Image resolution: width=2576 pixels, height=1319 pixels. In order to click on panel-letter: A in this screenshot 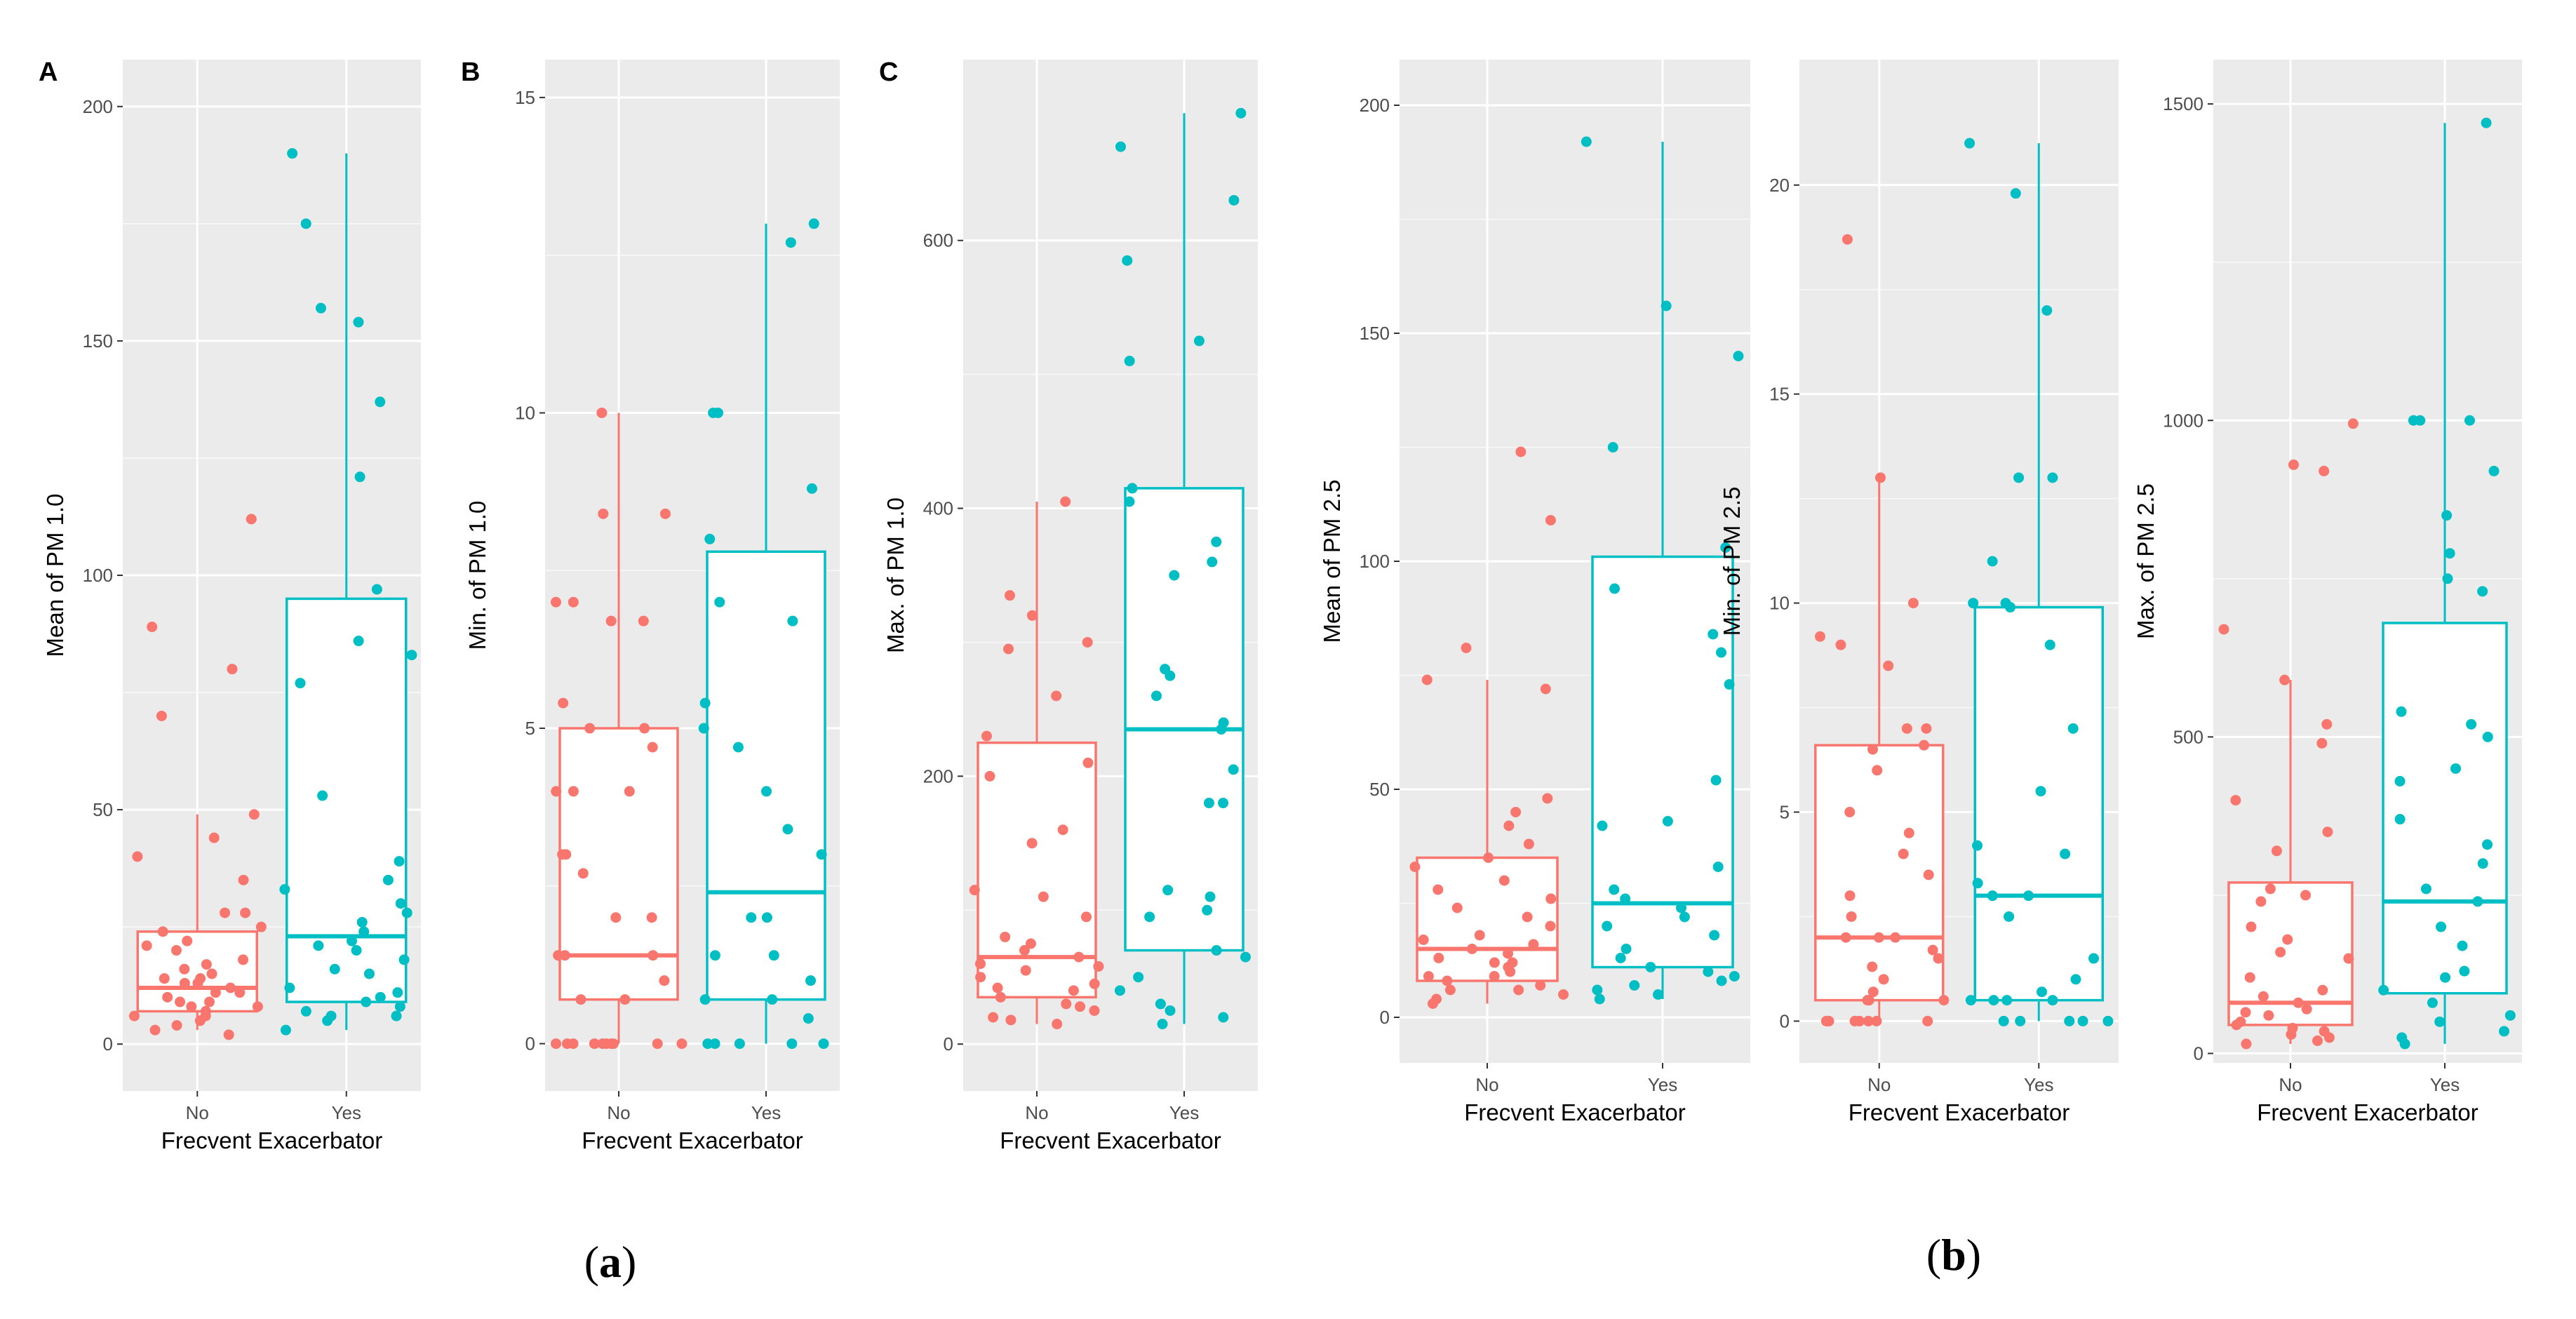, I will do `click(48, 72)`.